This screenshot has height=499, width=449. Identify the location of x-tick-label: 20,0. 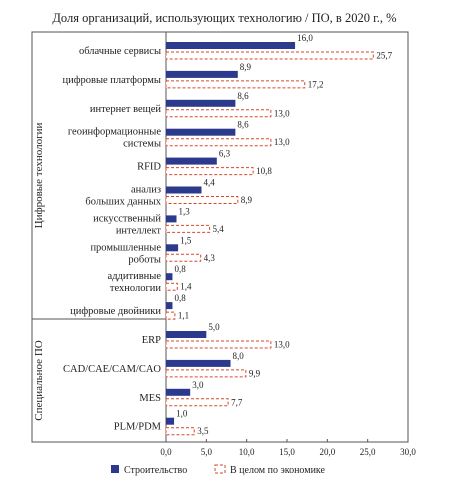
(327, 452).